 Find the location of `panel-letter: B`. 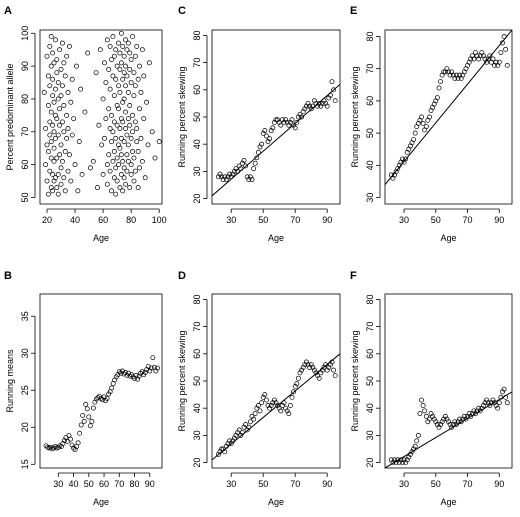

panel-letter: B is located at coordinates (8, 276).